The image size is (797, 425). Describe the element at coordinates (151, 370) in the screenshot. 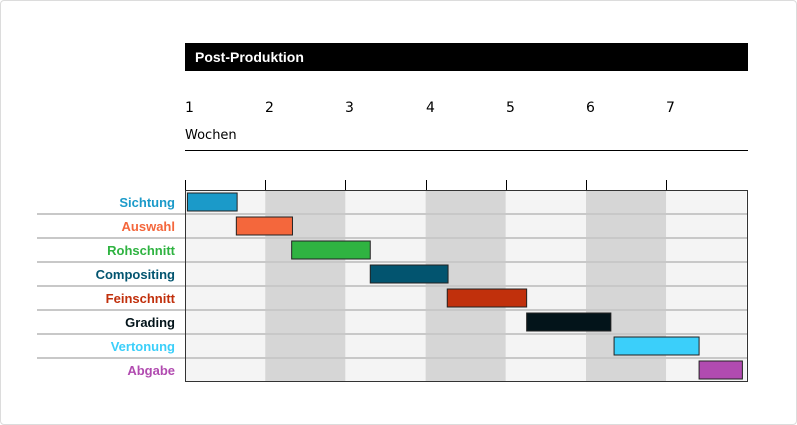

I see `task-label-abgabe: Abgabe` at that location.